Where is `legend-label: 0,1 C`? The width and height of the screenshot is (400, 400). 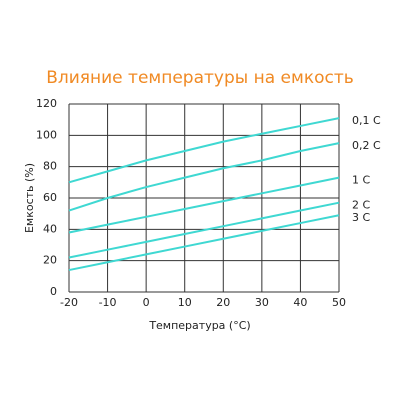 legend-label: 0,1 C is located at coordinates (366, 120).